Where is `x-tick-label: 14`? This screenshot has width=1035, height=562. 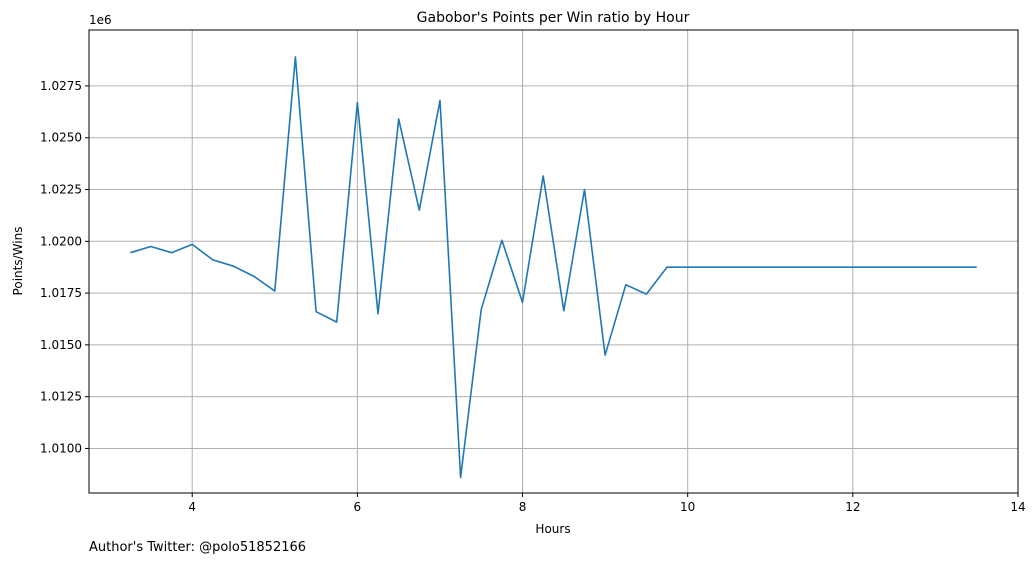 x-tick-label: 14 is located at coordinates (1017, 507).